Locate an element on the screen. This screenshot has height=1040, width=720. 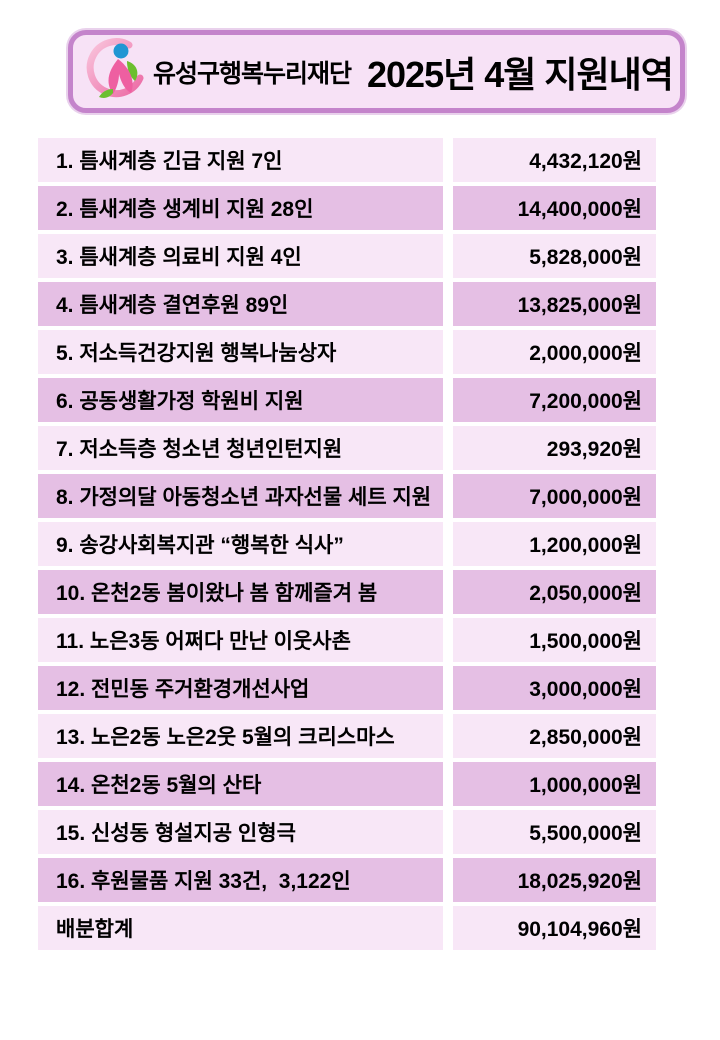
table-row: 1. 틈새계층 긴급 지원 7인 4,432,120원 is located at coordinates (347, 160).